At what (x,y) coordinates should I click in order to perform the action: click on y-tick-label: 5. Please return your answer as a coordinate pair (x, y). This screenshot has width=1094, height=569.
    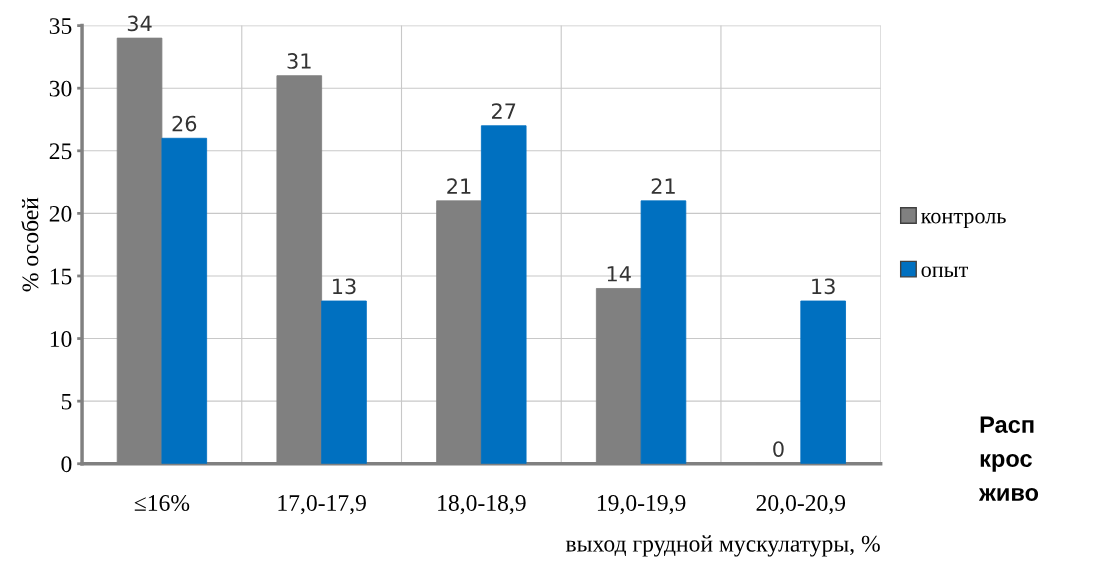
    Looking at the image, I should click on (66, 401).